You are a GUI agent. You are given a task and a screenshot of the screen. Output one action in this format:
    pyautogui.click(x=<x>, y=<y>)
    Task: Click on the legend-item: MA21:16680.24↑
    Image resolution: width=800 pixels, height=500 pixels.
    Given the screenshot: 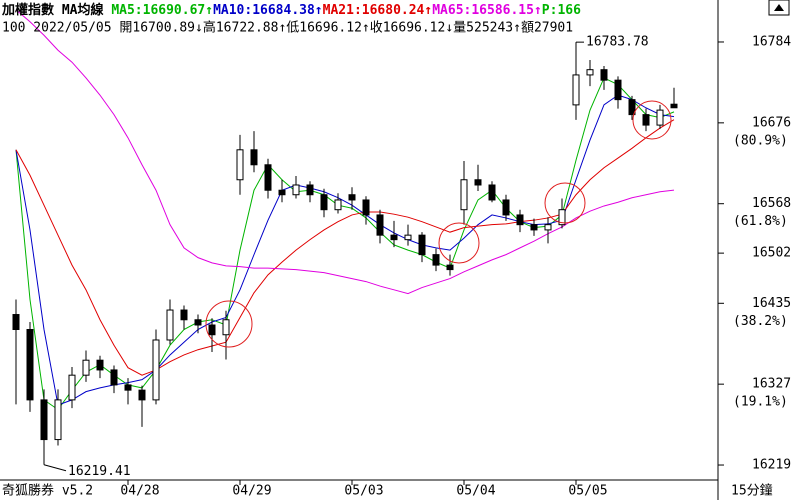 What is the action you would take?
    pyautogui.click(x=378, y=10)
    